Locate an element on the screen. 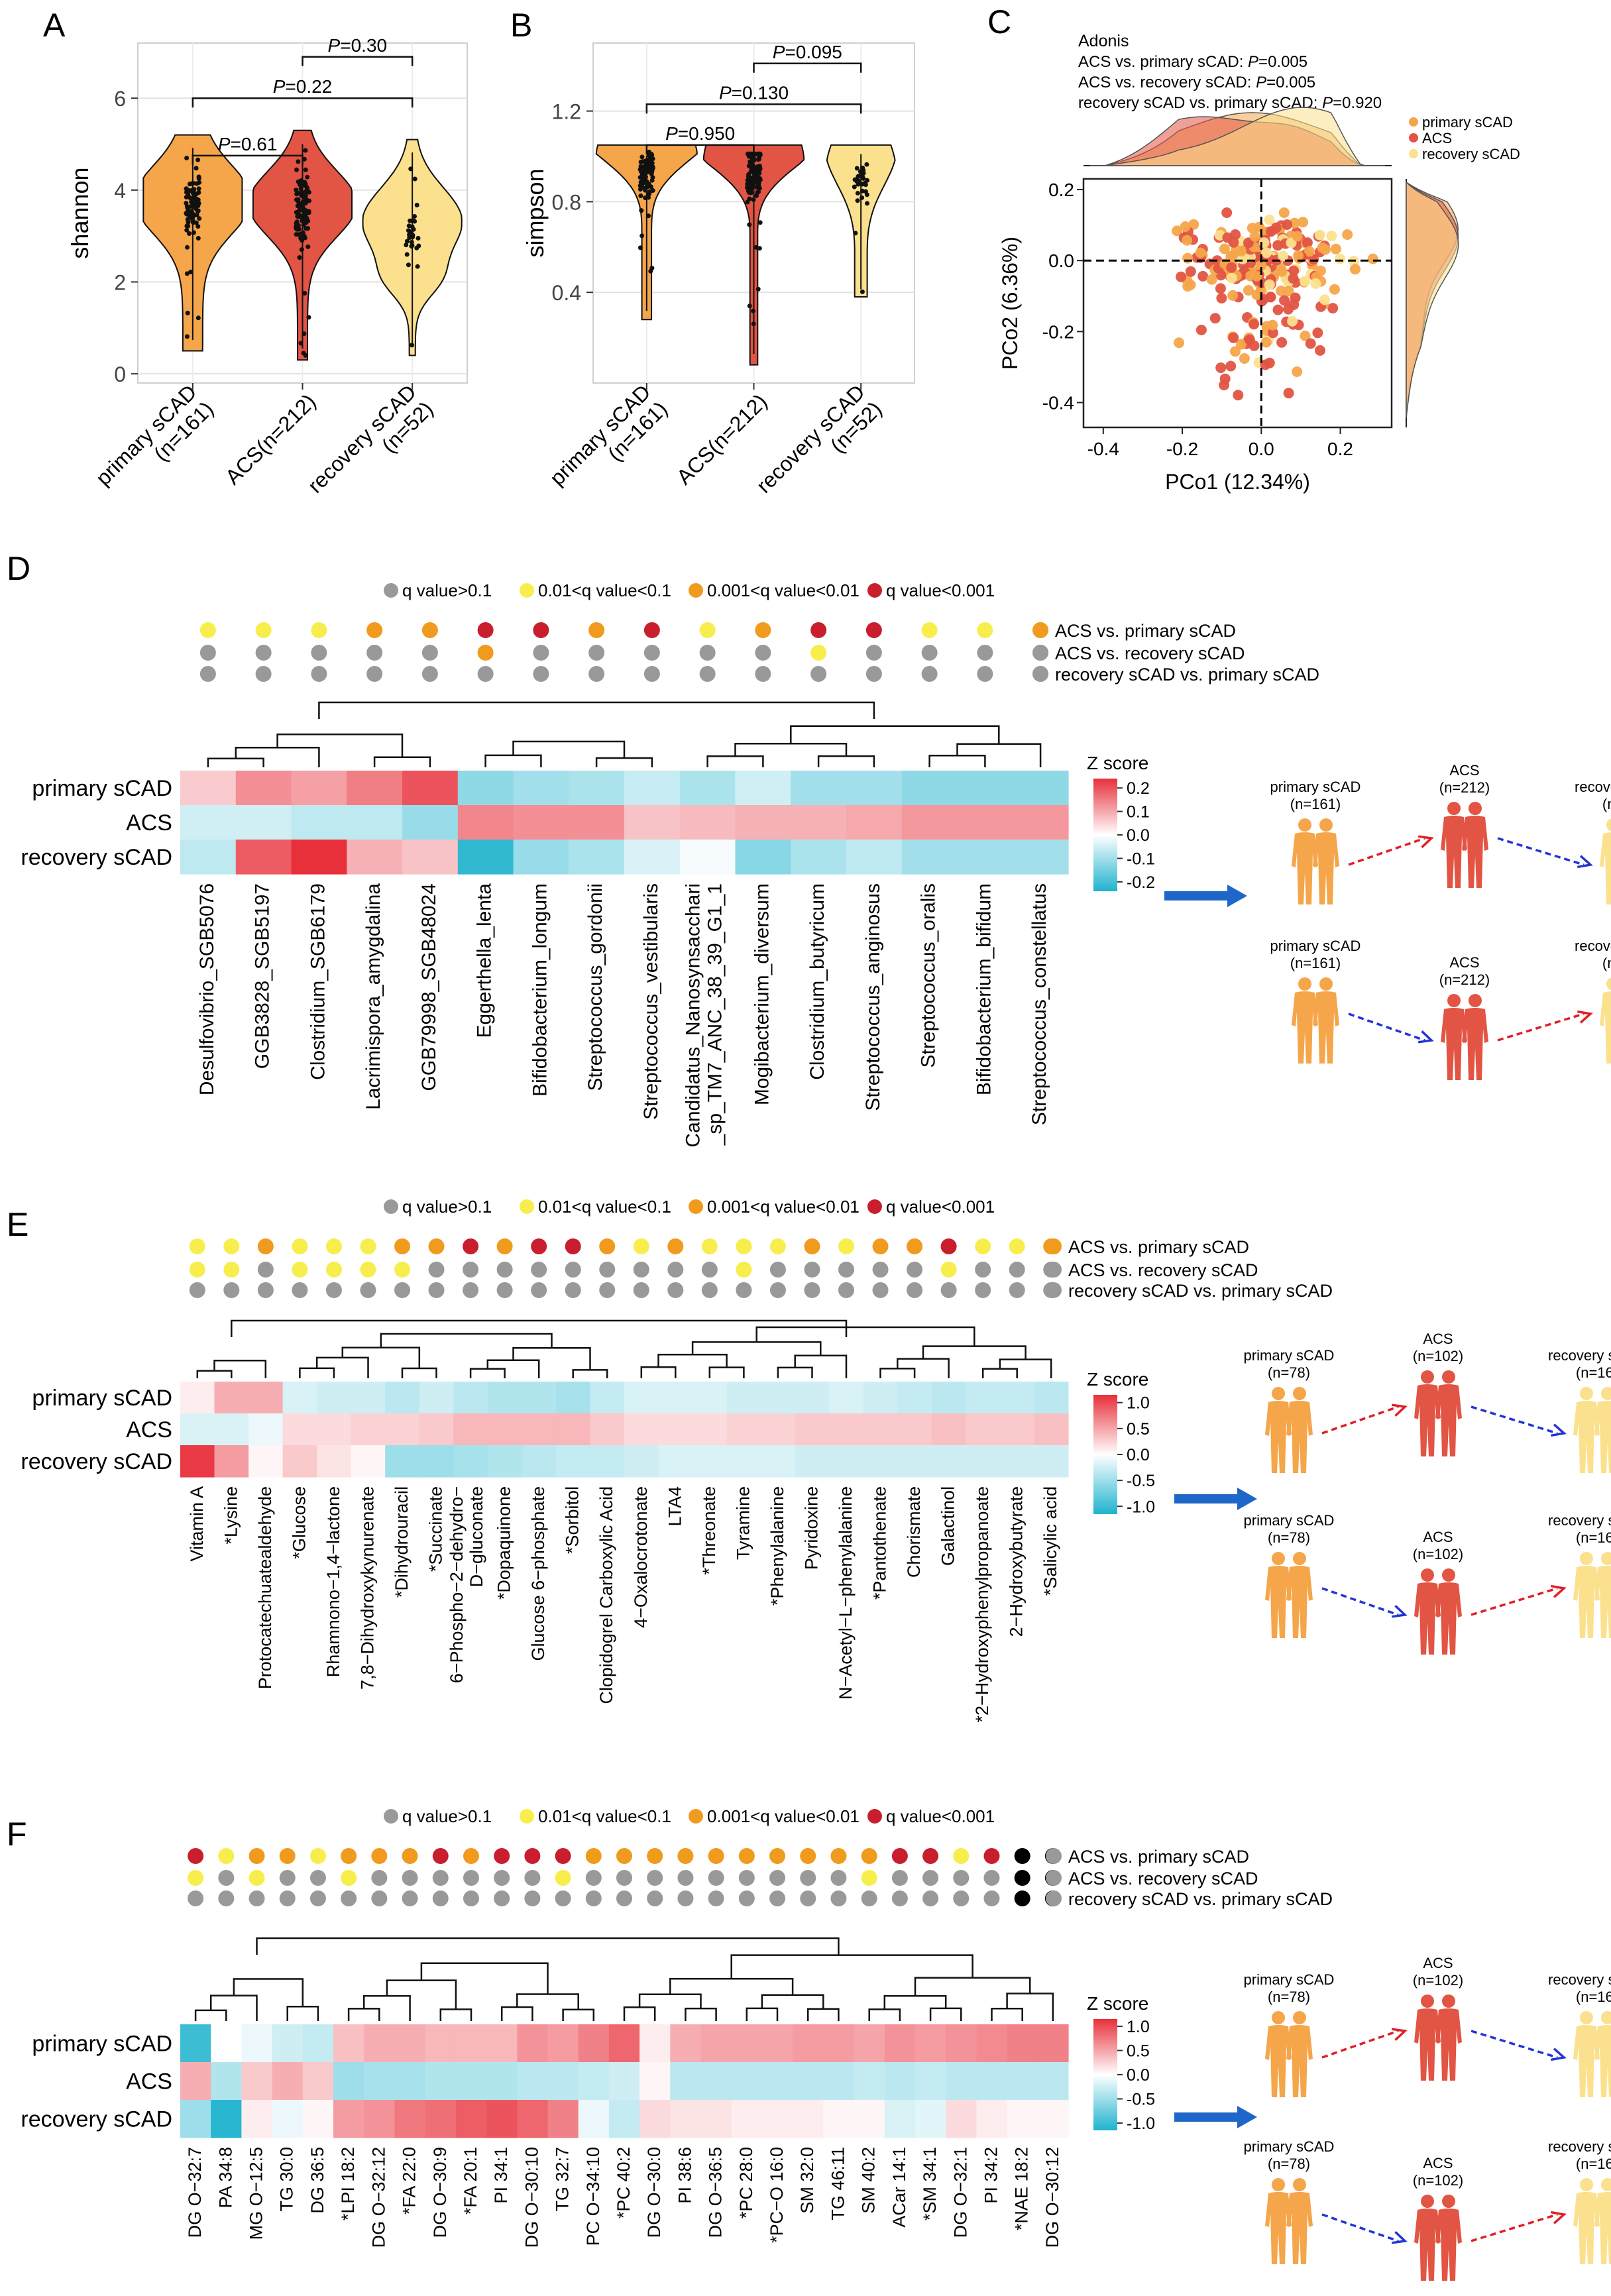 Image resolution: width=1611 pixels, height=2296 pixels. panelF-column-label: *PC 40:2 is located at coordinates (624, 2182).